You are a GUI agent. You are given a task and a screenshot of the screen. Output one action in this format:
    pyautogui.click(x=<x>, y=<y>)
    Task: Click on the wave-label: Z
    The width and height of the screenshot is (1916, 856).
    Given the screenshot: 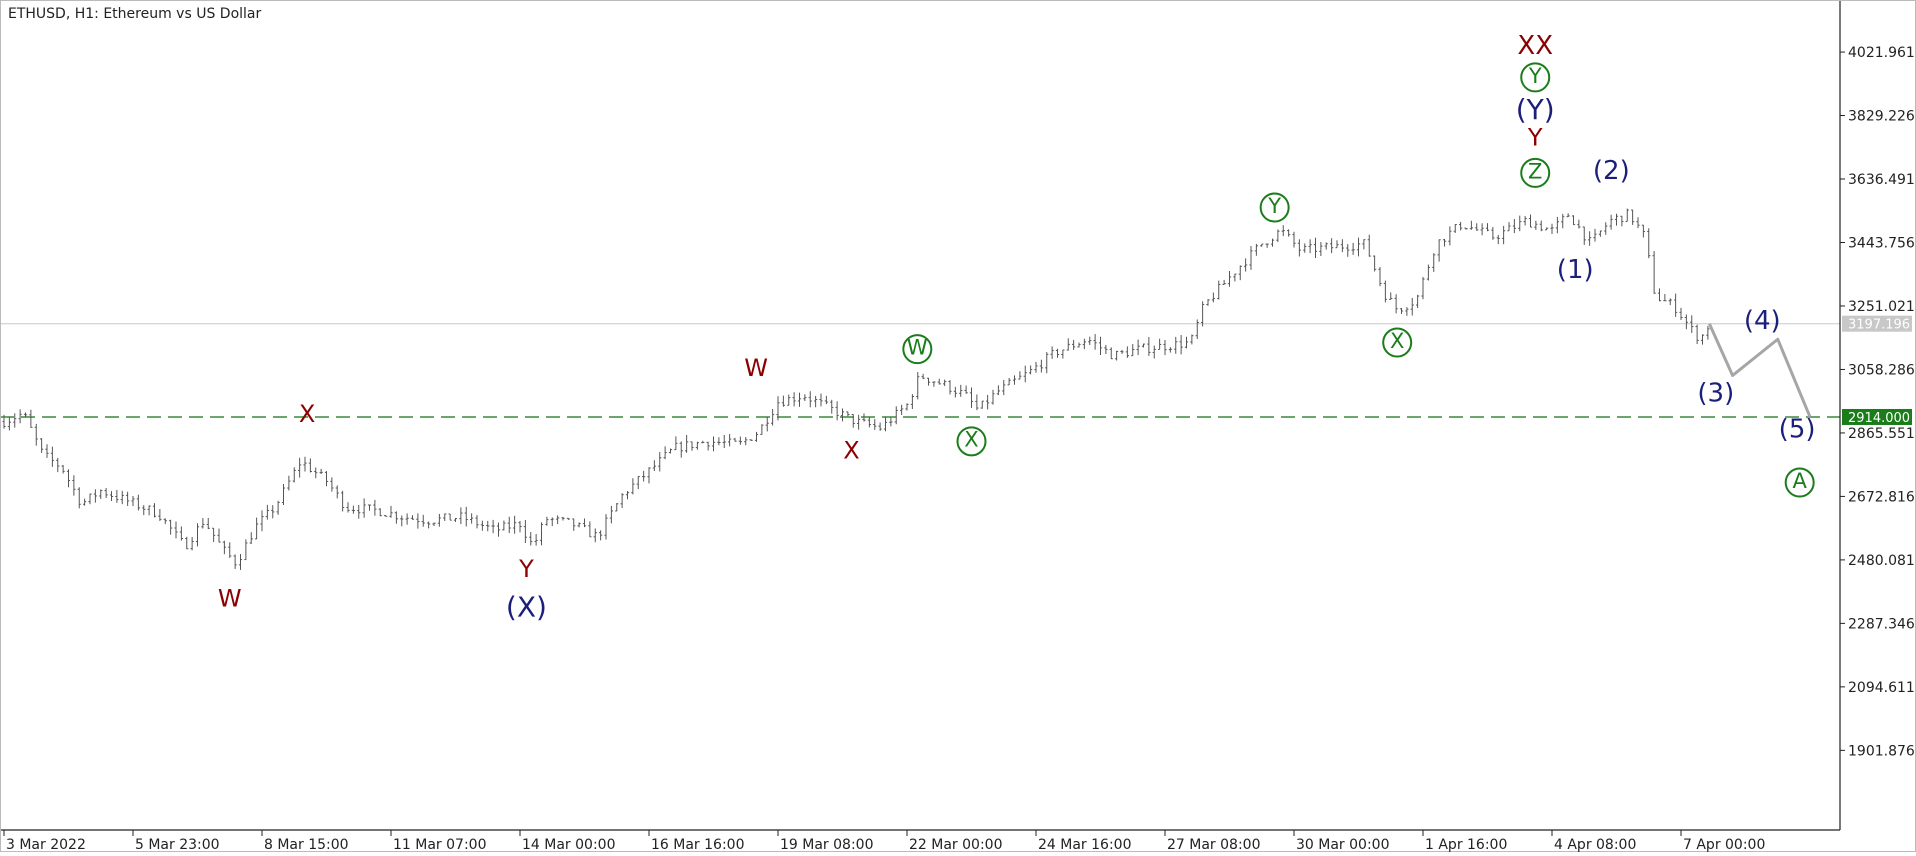 What is the action you would take?
    pyautogui.click(x=1535, y=171)
    